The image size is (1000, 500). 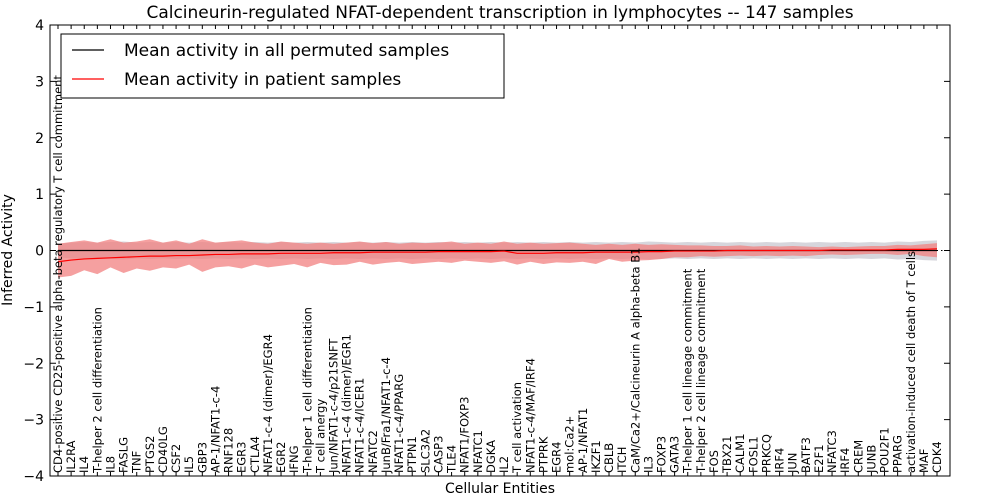 What do you see at coordinates (452, 459) in the screenshot?
I see `x-tick-label: TLE4` at bounding box center [452, 459].